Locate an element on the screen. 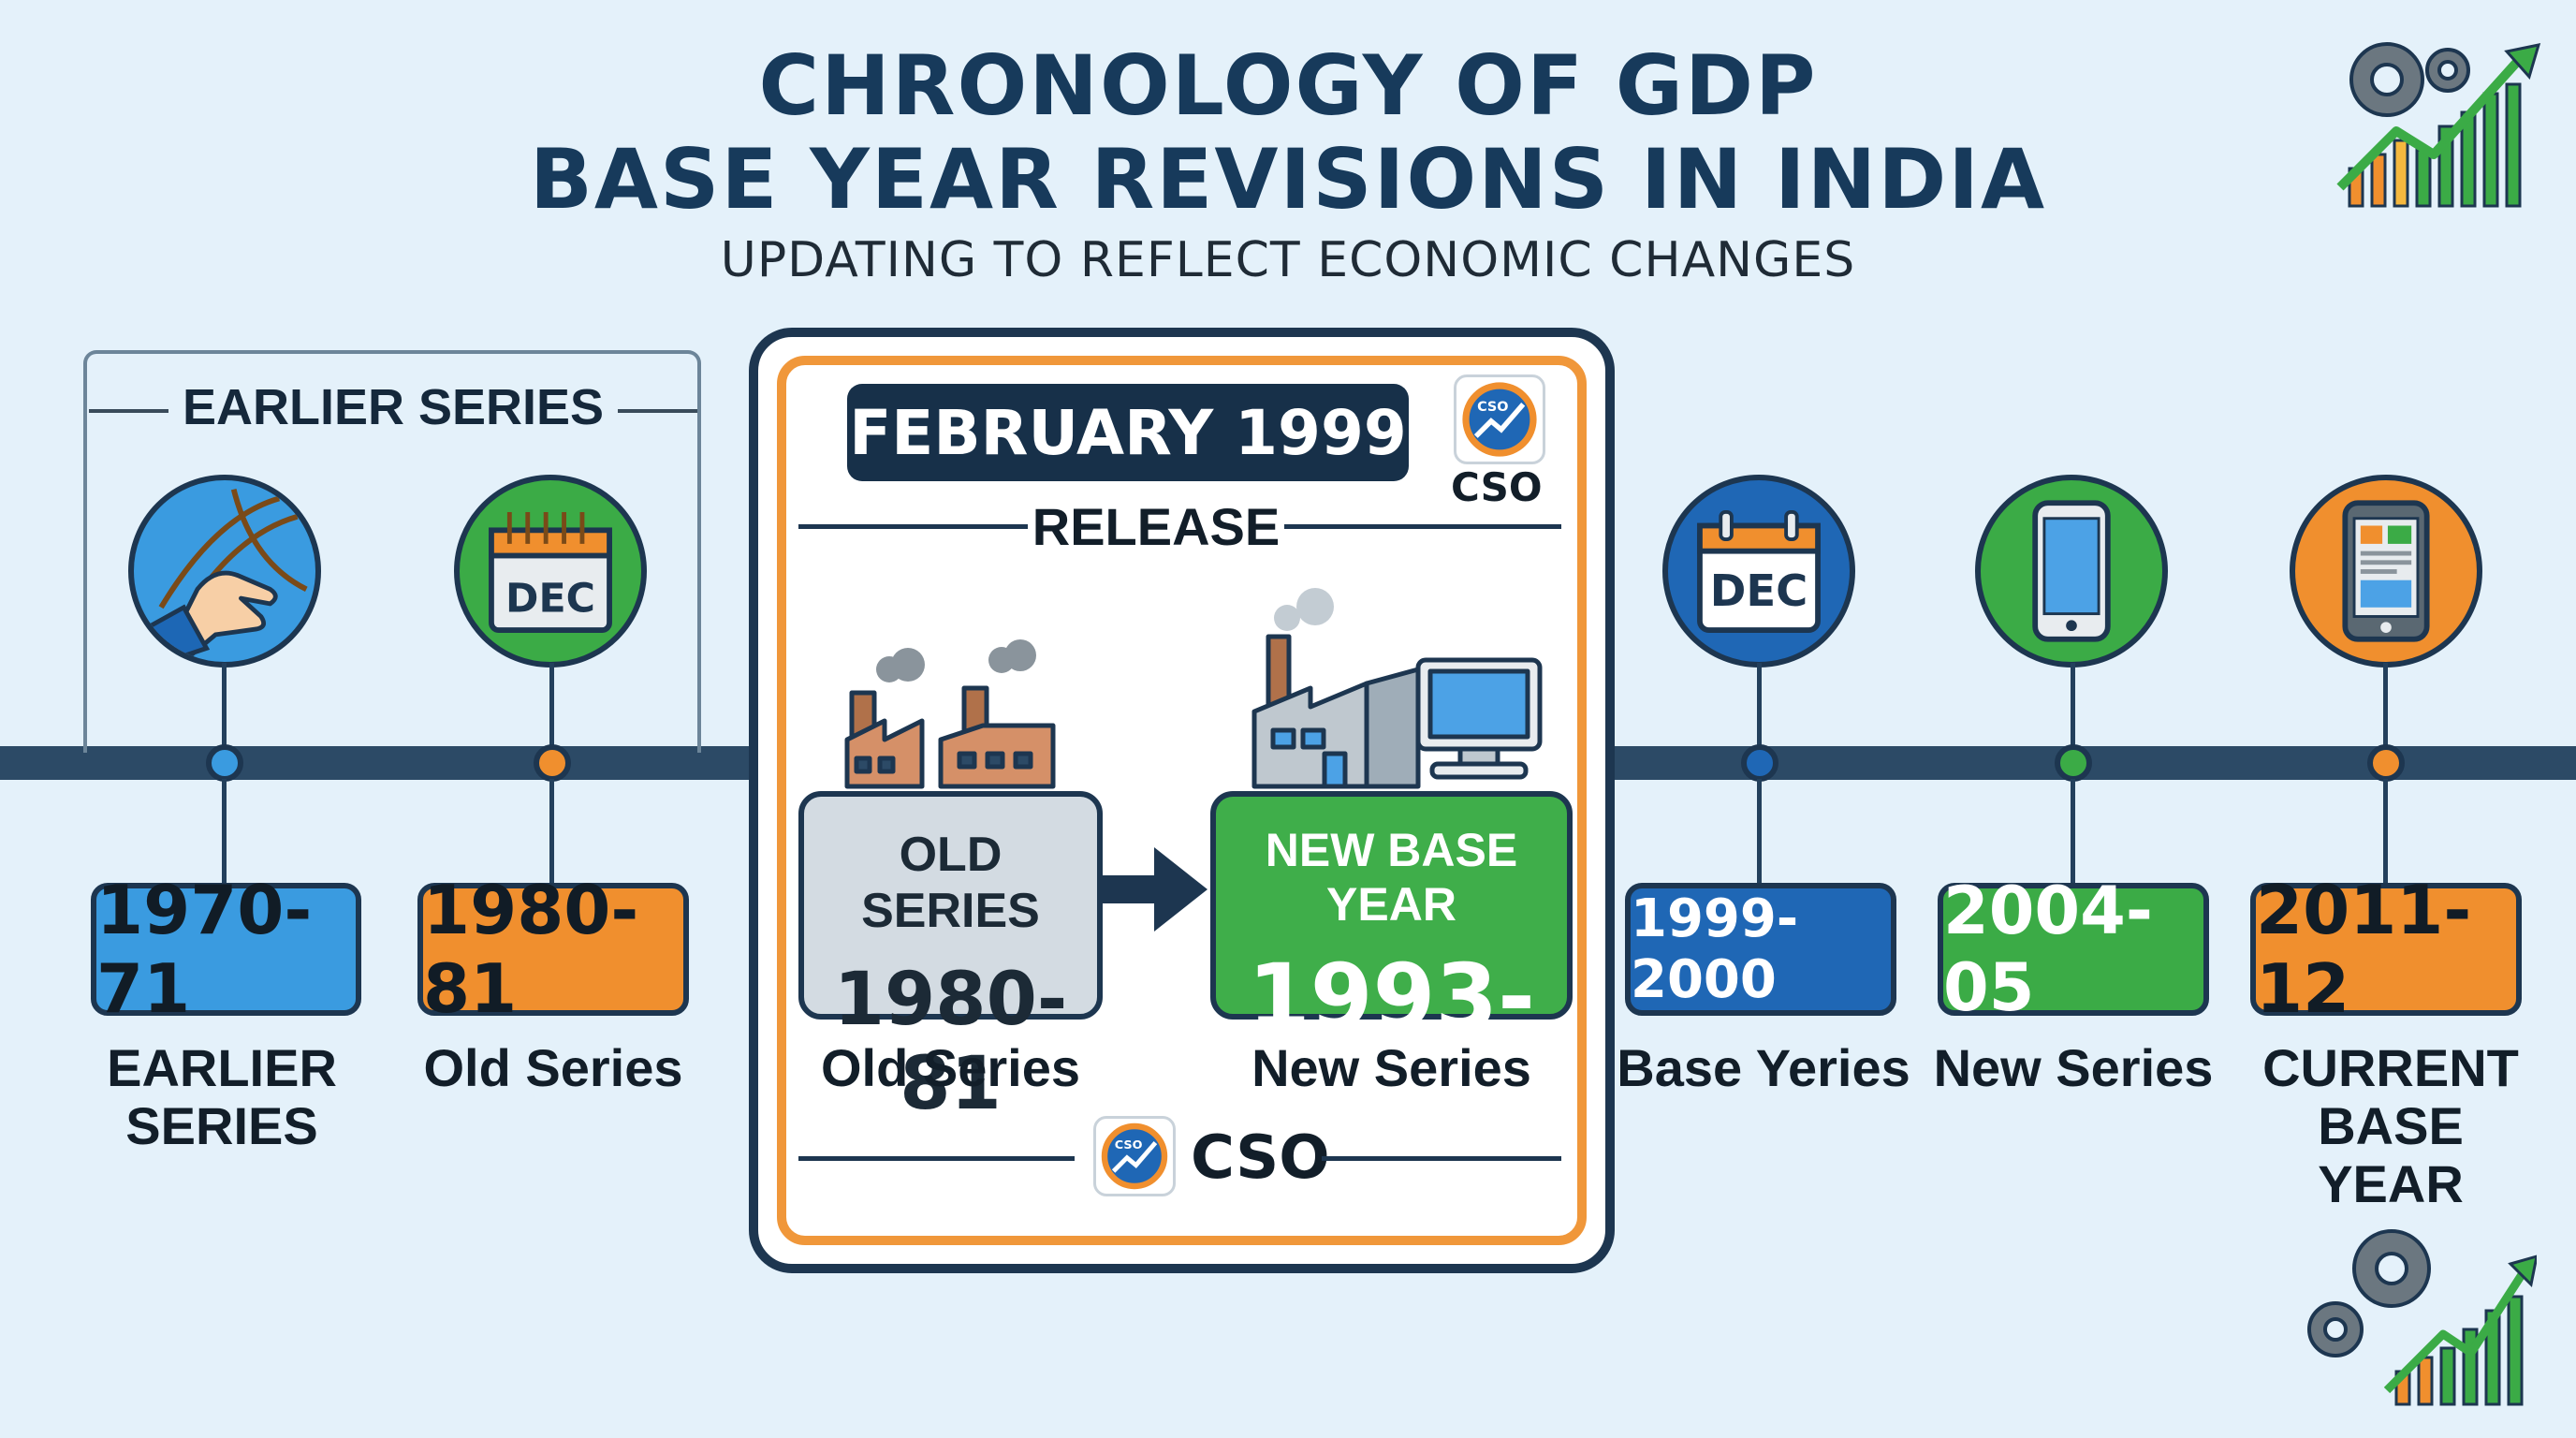 The height and width of the screenshot is (1438, 2576). bracket-rule-right is located at coordinates (645, 411).